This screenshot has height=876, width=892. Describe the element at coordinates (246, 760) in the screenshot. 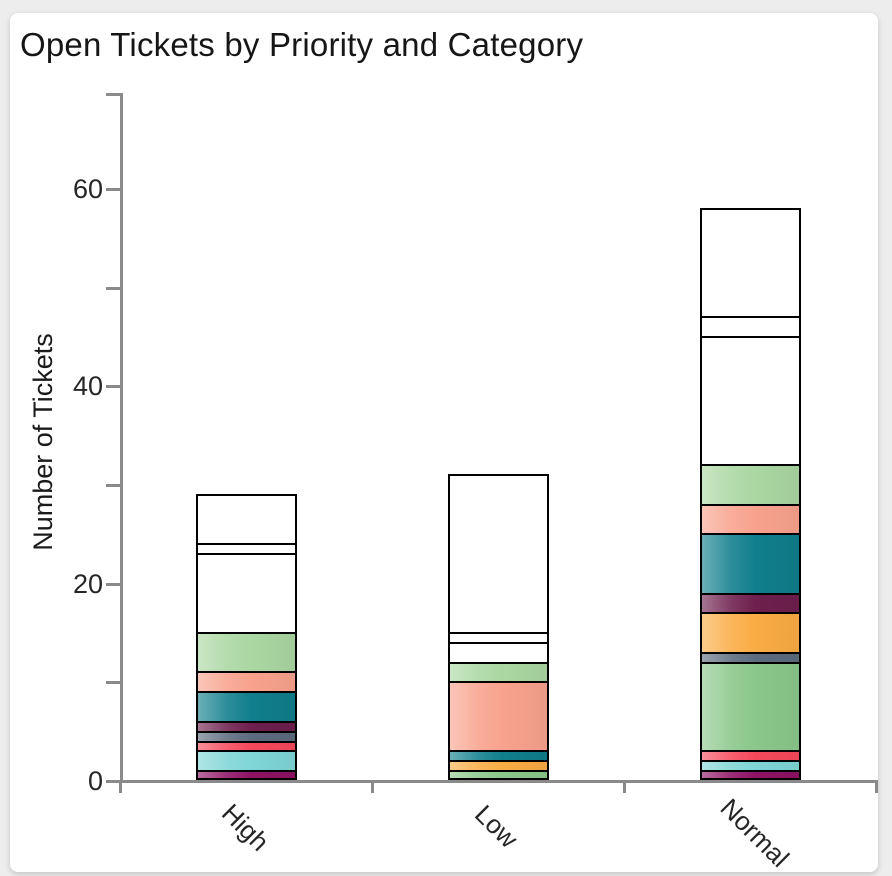

I see `bar-segment-high-light-cyan` at that location.